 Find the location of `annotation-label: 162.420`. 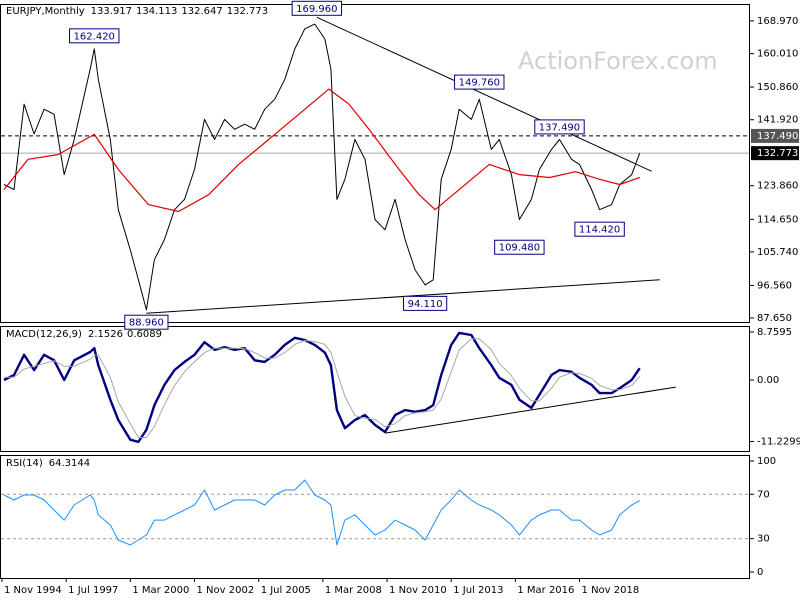

annotation-label: 162.420 is located at coordinates (94, 36).